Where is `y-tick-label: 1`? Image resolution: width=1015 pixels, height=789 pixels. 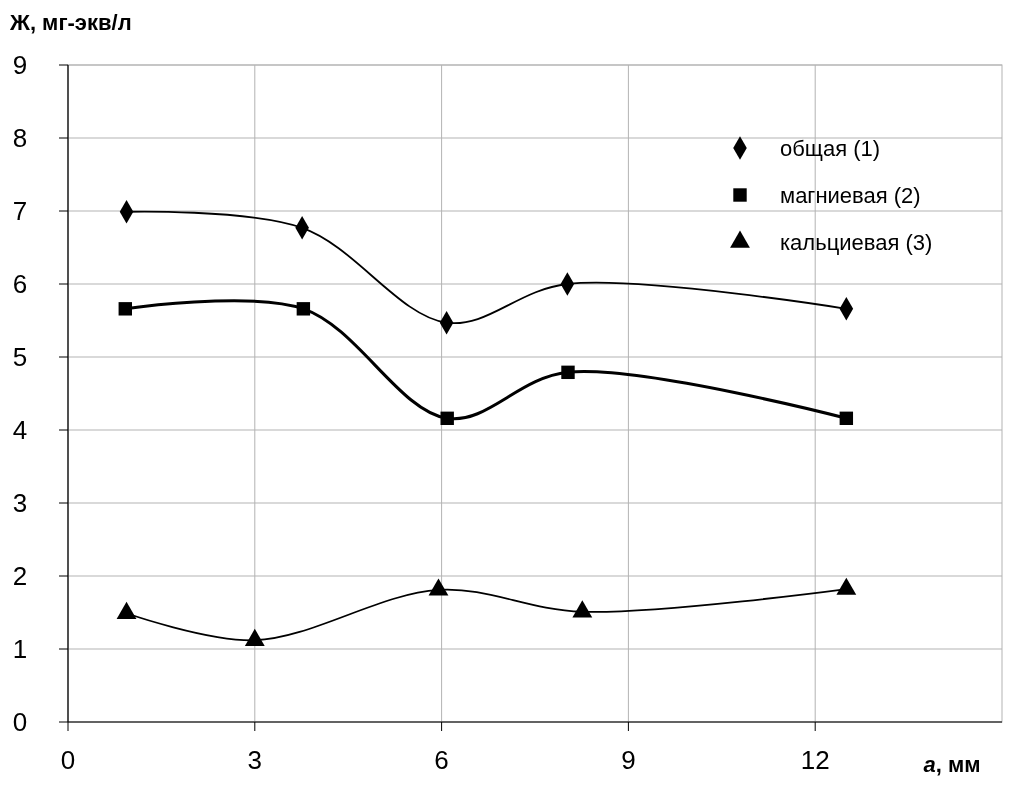 y-tick-label: 1 is located at coordinates (20, 649).